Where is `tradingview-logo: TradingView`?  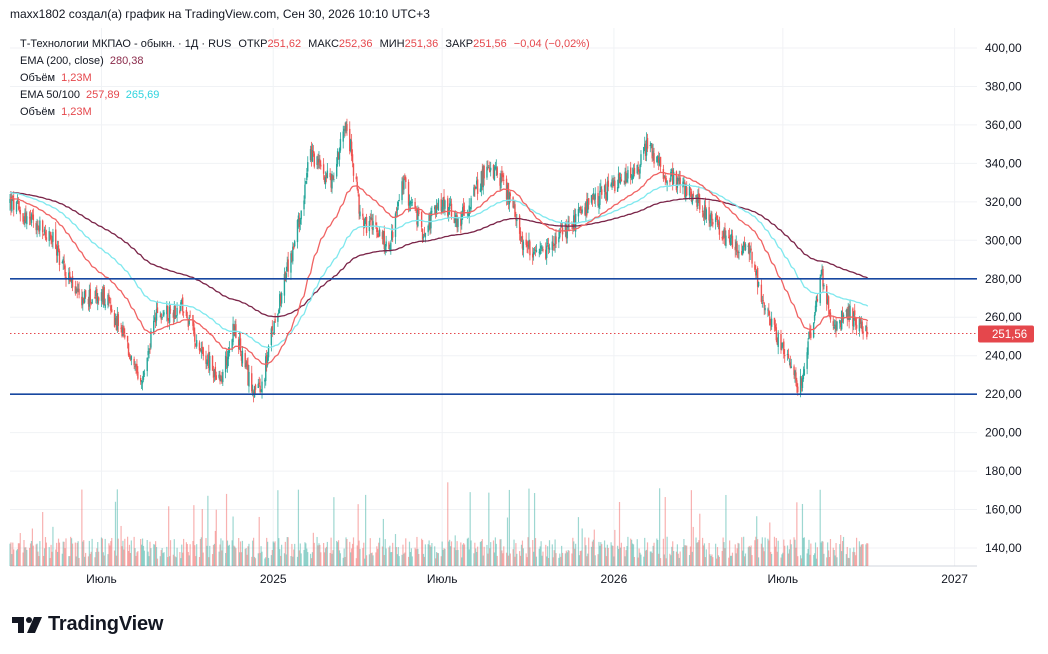 tradingview-logo: TradingView is located at coordinates (87, 624).